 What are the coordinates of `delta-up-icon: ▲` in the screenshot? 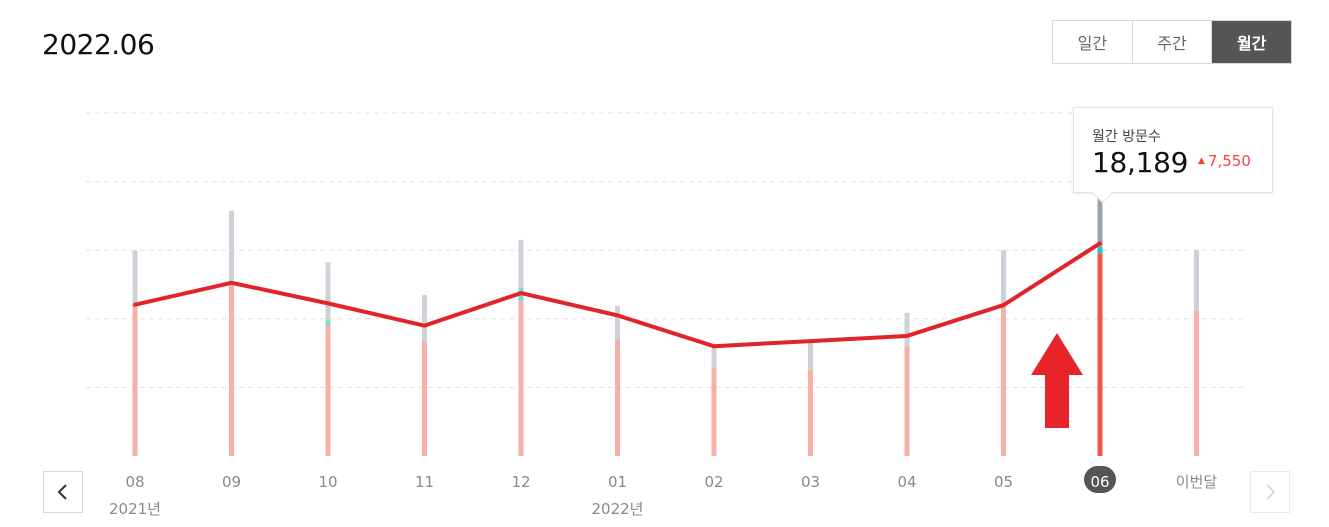 It's located at (1201, 161).